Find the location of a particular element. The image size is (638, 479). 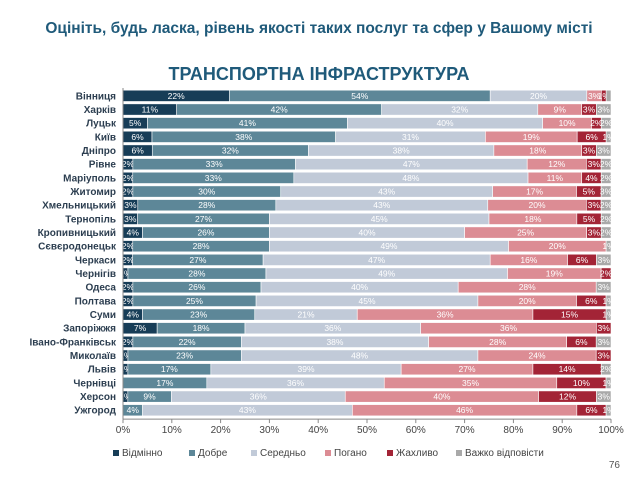

category-label: Дніпро is located at coordinates (99, 151).